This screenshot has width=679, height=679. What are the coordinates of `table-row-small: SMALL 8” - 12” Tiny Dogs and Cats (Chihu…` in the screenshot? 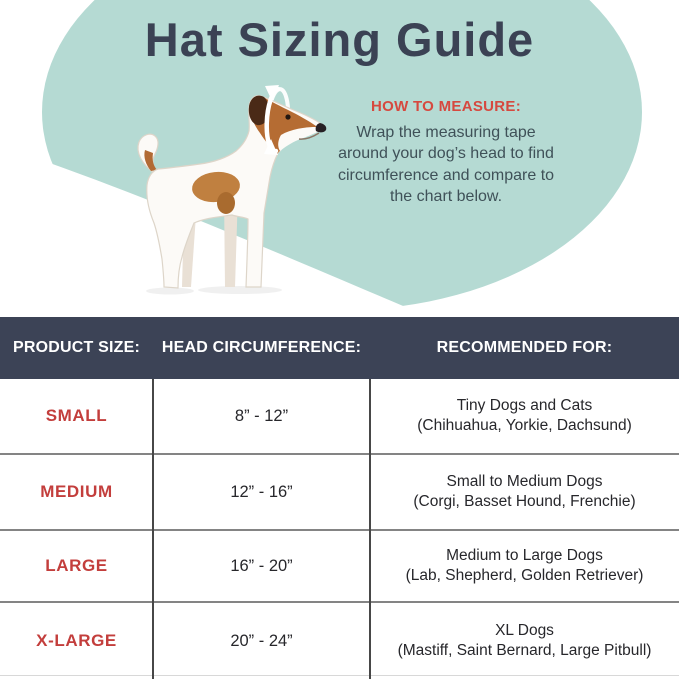 It's located at (339, 416).